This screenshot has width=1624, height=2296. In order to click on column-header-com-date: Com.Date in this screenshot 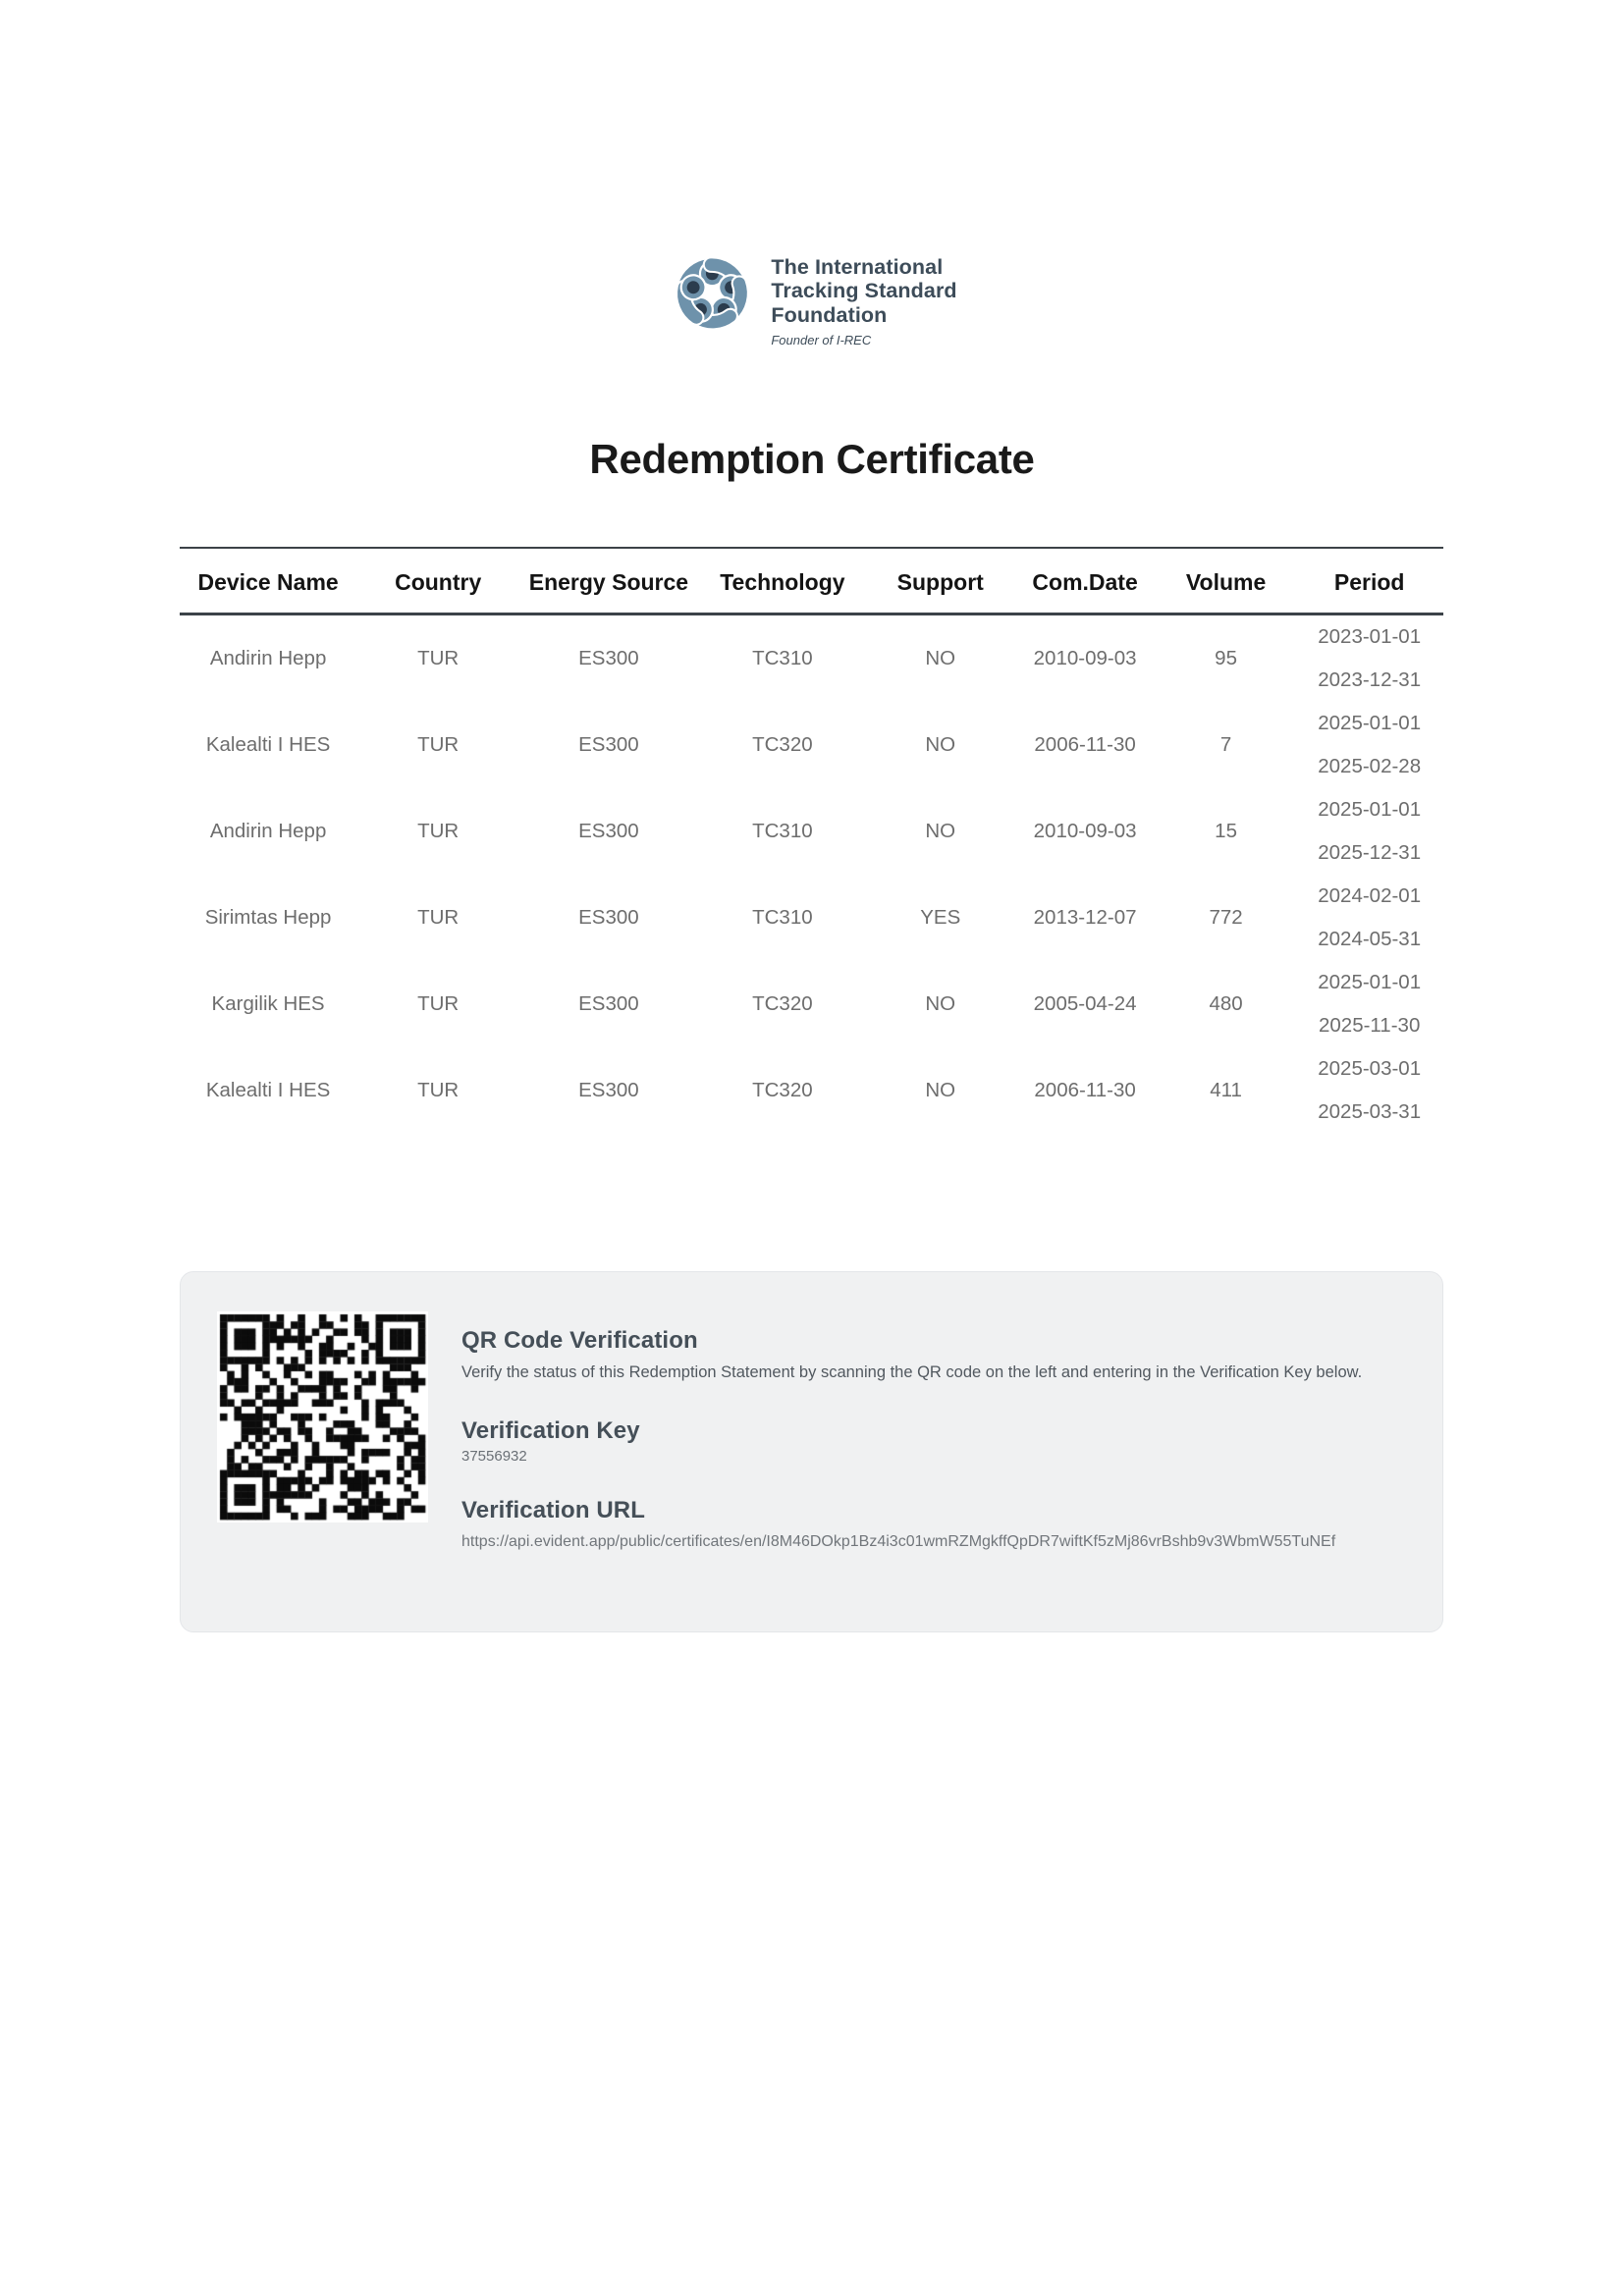, I will do `click(1085, 581)`.